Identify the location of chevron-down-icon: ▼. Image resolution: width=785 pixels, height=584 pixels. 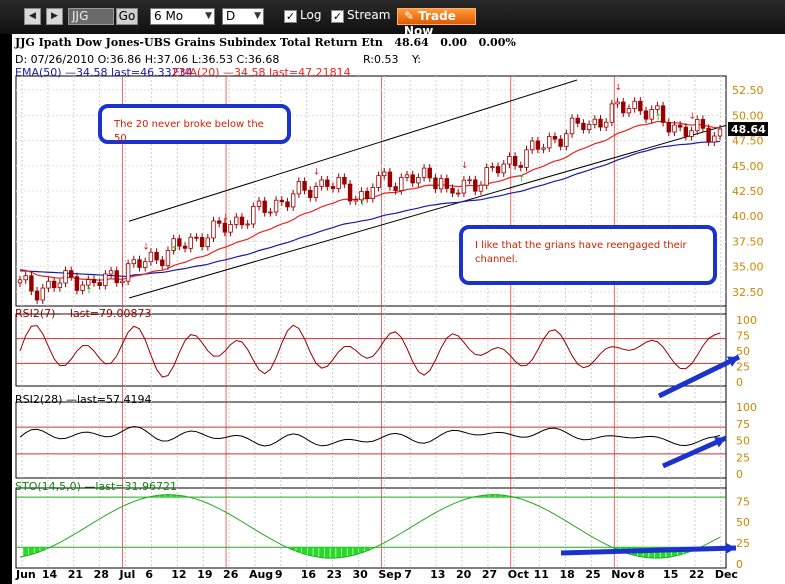
(257, 16).